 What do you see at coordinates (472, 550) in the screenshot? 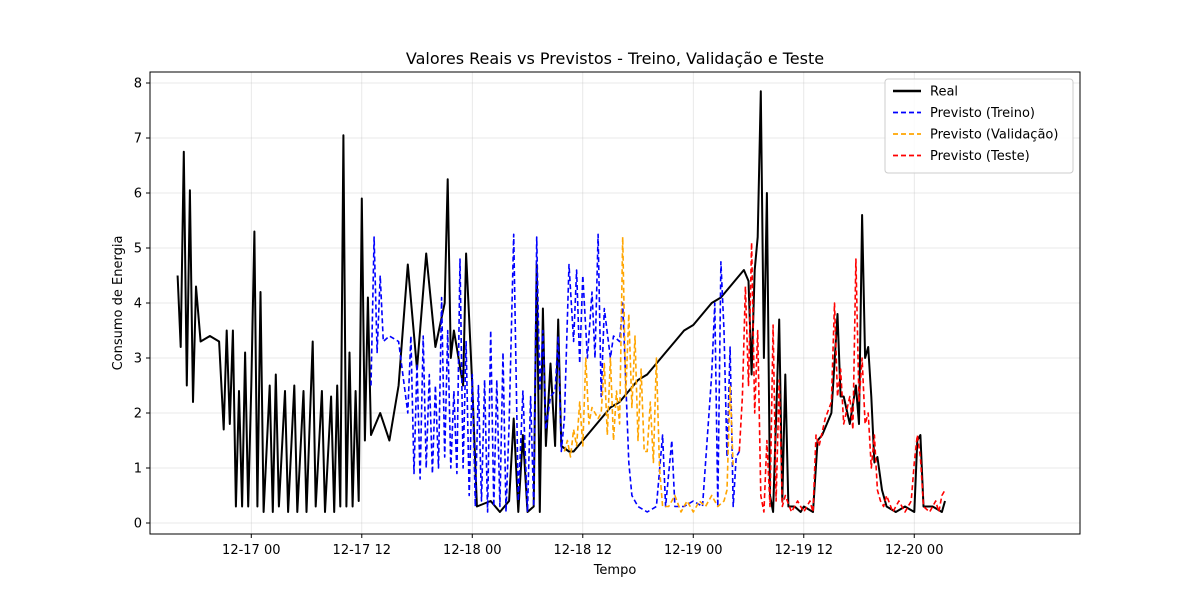
I see `x-tick-label: 12-18 00` at bounding box center [472, 550].